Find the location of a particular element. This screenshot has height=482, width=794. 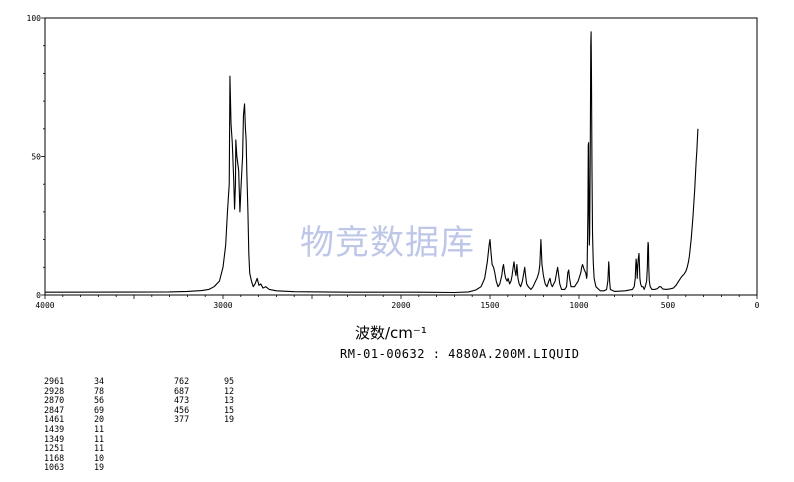

peak-wavenumber: 2847 is located at coordinates (54, 409).